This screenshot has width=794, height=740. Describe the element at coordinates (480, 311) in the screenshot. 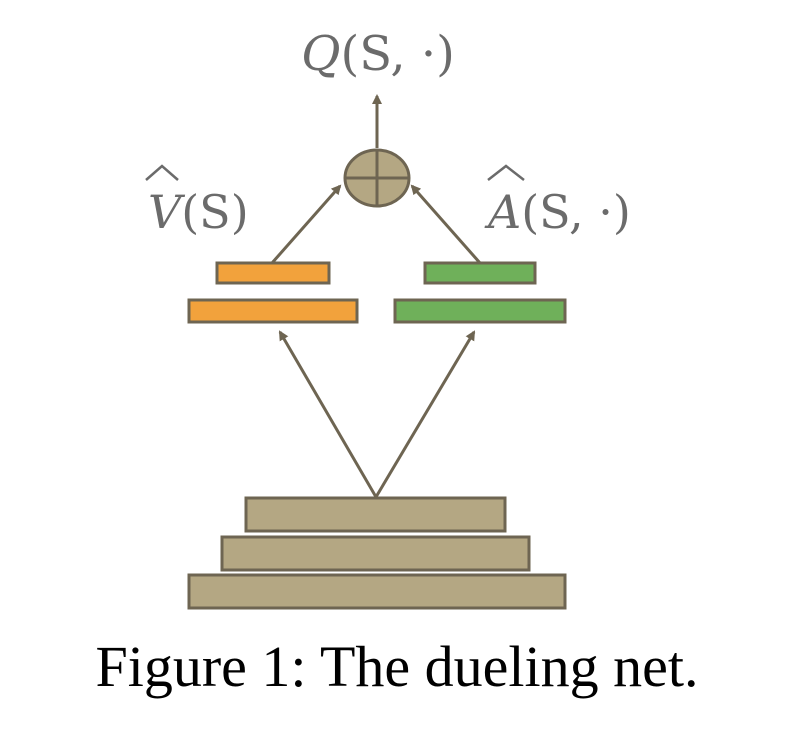

I see `advantage-stream-layer-bottom` at that location.